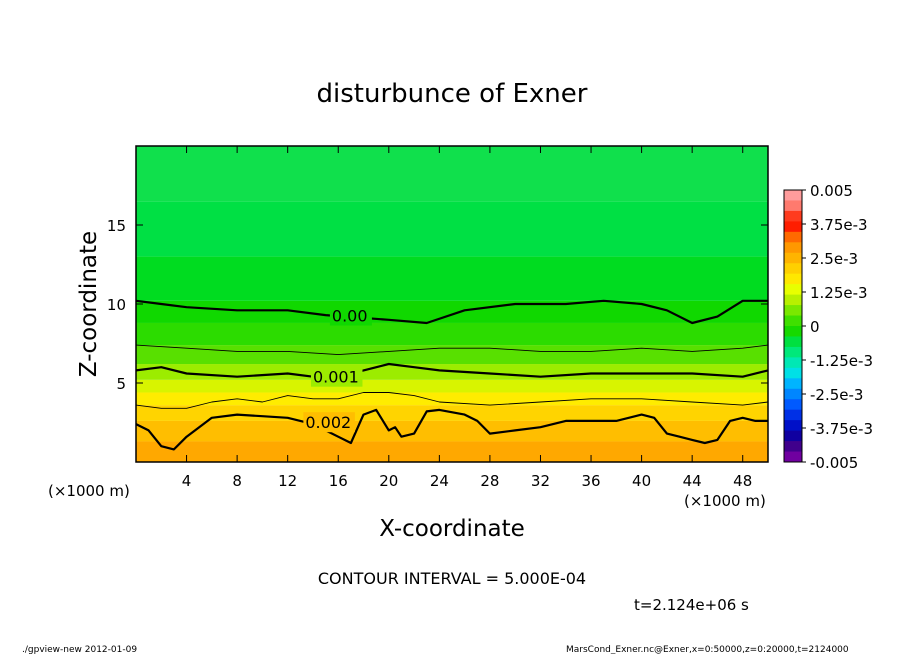 The width and height of the screenshot is (904, 658). Describe the element at coordinates (89, 491) in the screenshot. I see `x-unit-left: (×1000 m)` at that location.